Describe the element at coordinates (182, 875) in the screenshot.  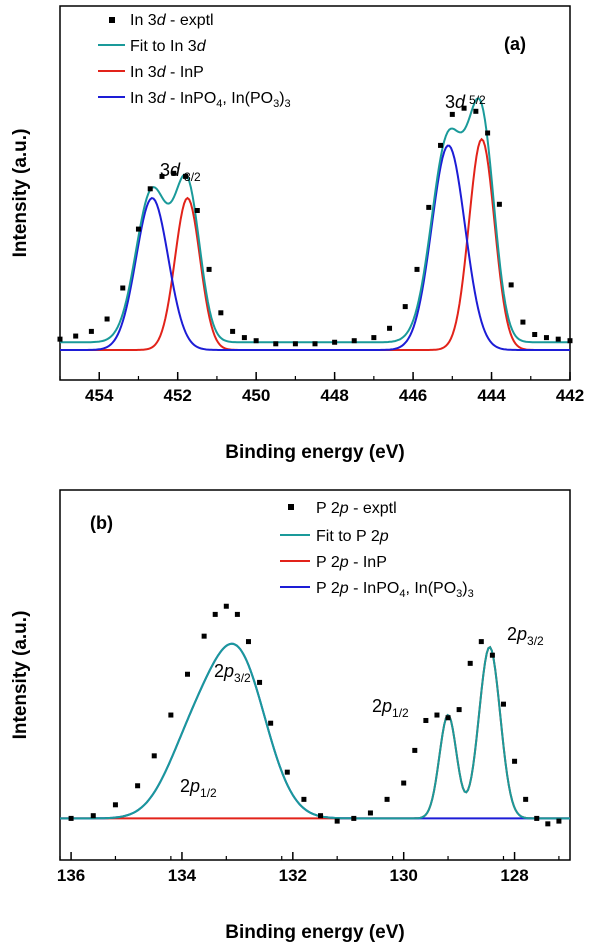
I see `x-tick-label: 134` at that location.